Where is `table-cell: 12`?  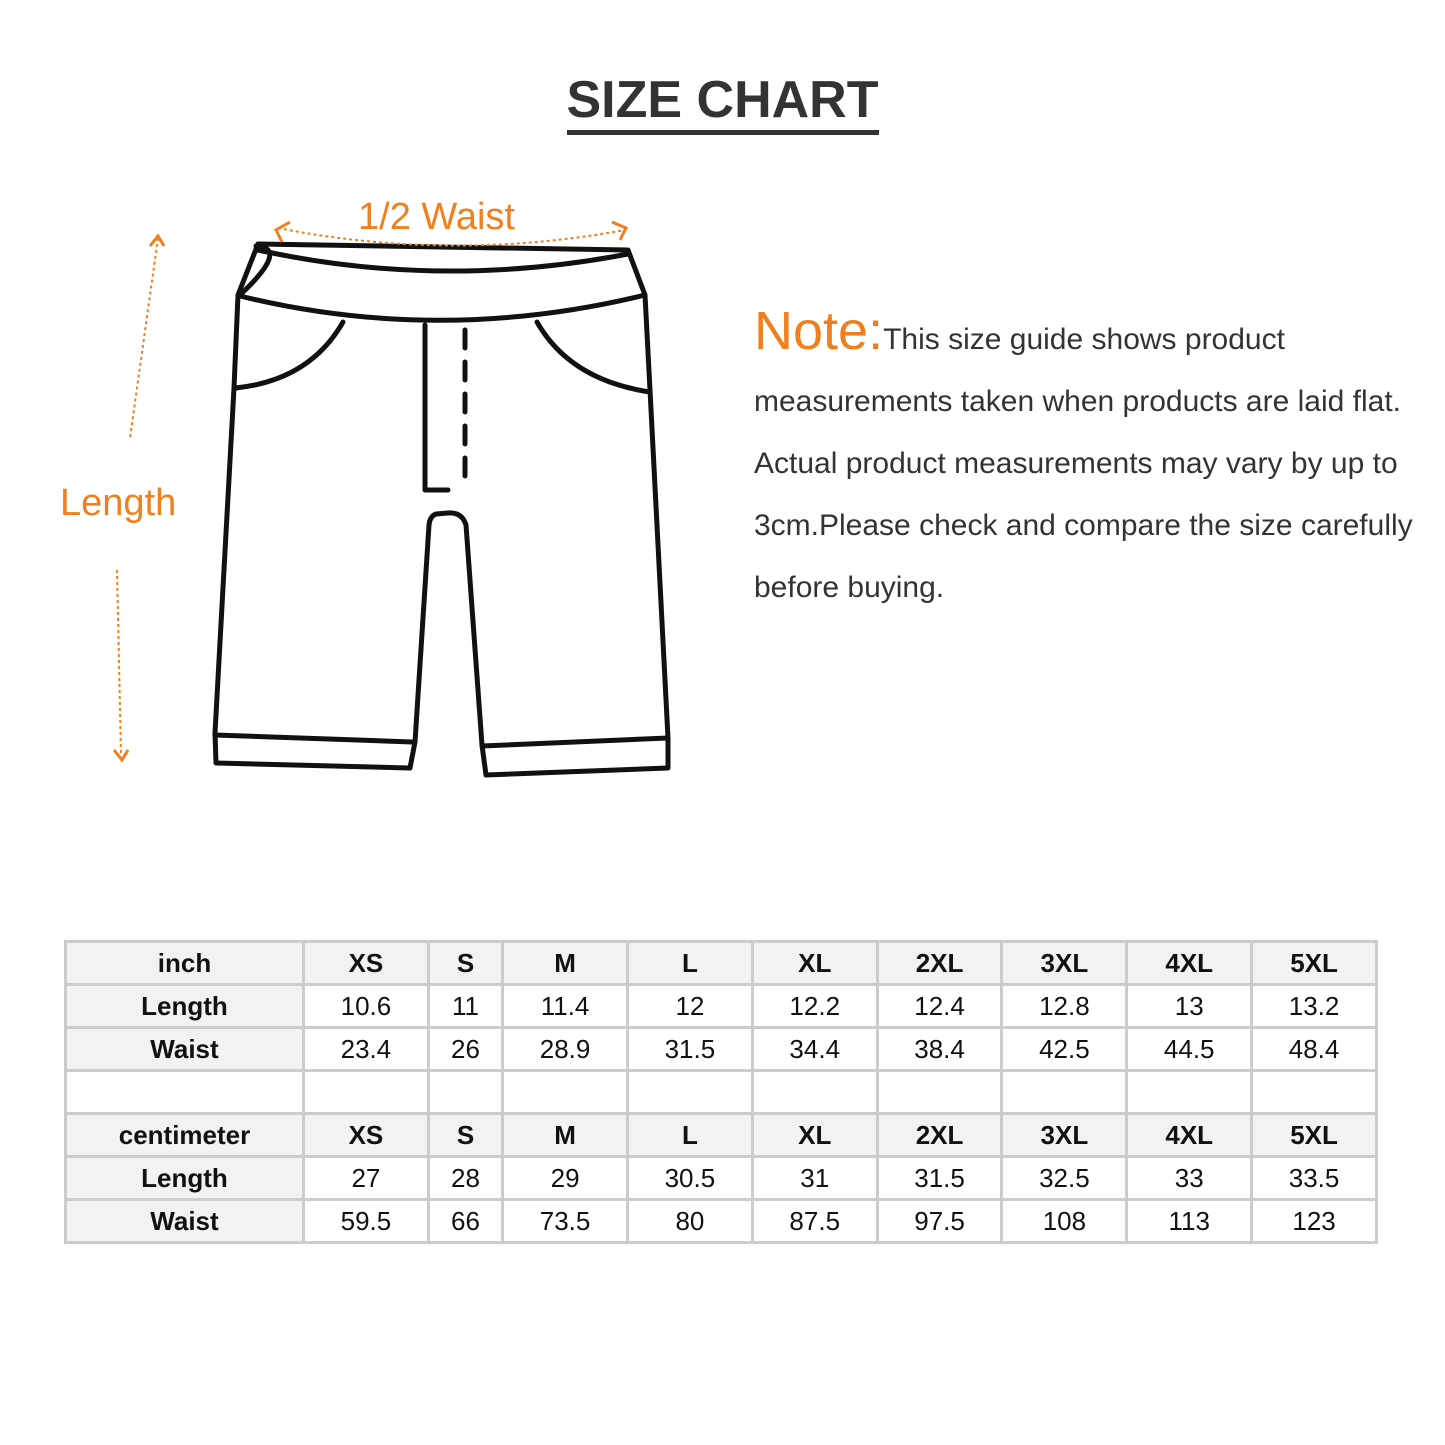
table-cell: 12 is located at coordinates (689, 1006).